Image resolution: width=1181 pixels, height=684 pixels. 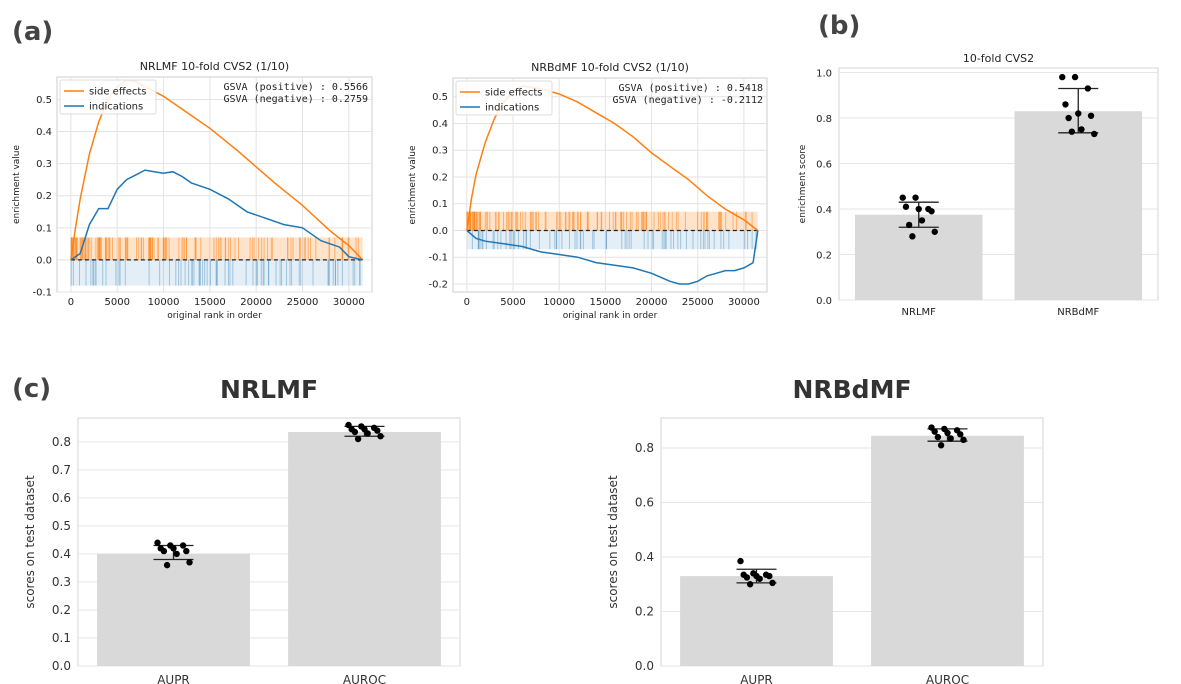 I want to click on chart-title: NRLMF 10-fold CVS2 (1/10), so click(x=214, y=66).